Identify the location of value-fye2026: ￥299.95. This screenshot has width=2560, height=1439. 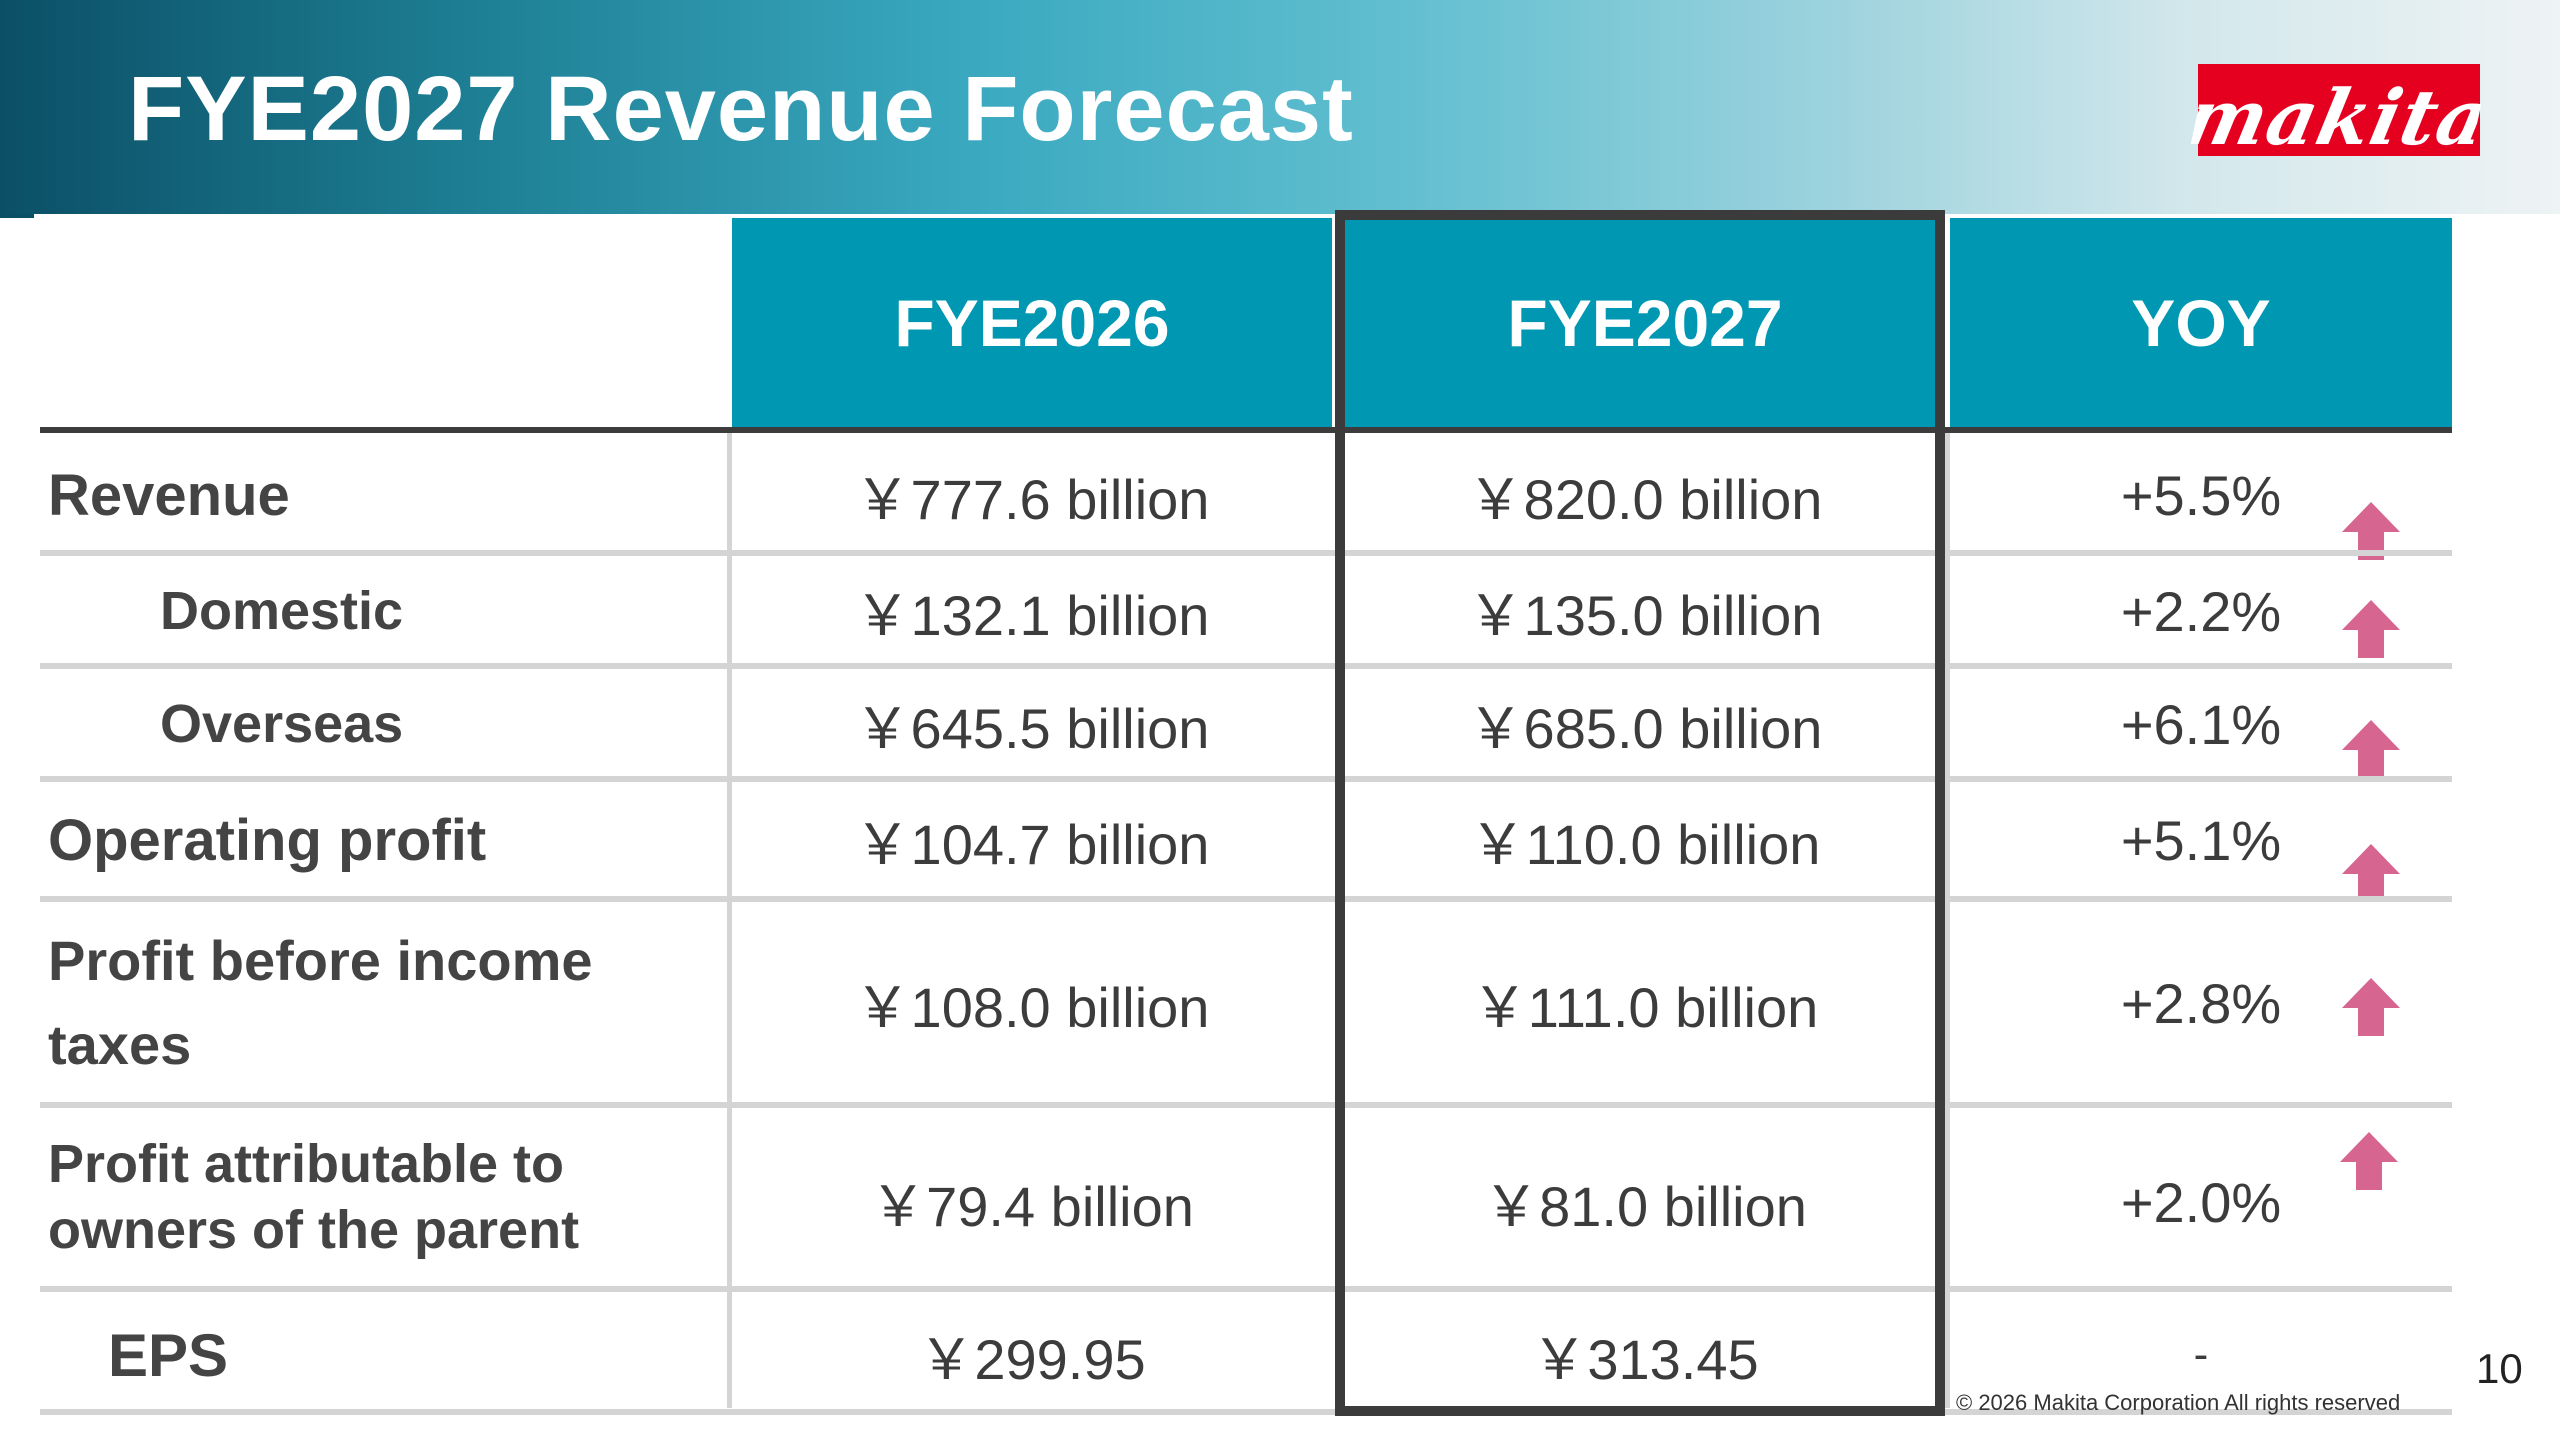
(1032, 1359).